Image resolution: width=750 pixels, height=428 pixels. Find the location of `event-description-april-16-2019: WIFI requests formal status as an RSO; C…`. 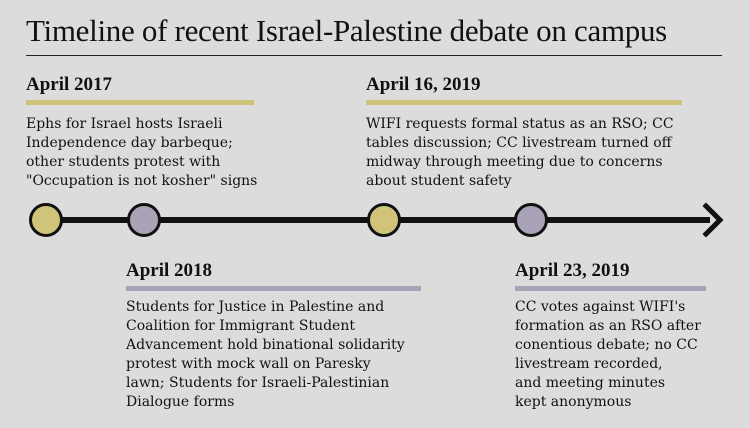

event-description-april-16-2019: WIFI requests formal status as an RSO; C… is located at coordinates (520, 152).